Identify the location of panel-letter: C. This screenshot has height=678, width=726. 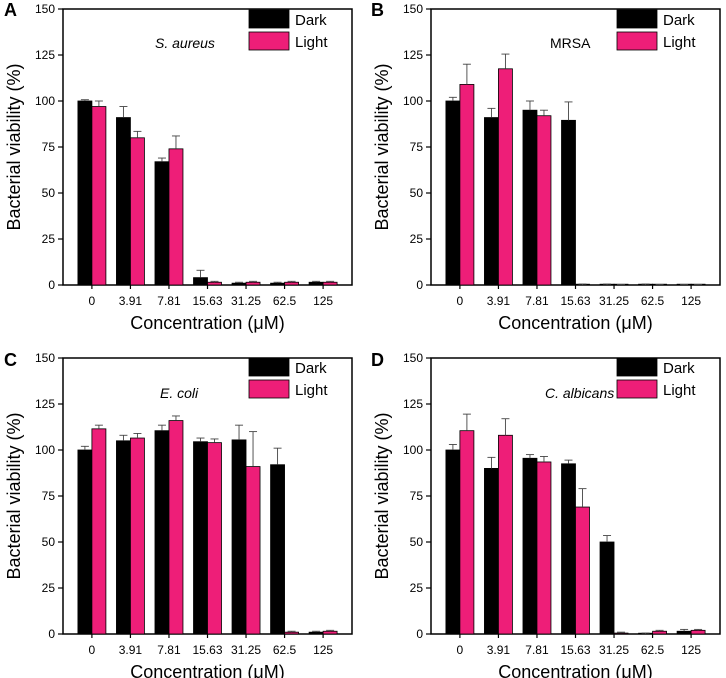
(10, 360).